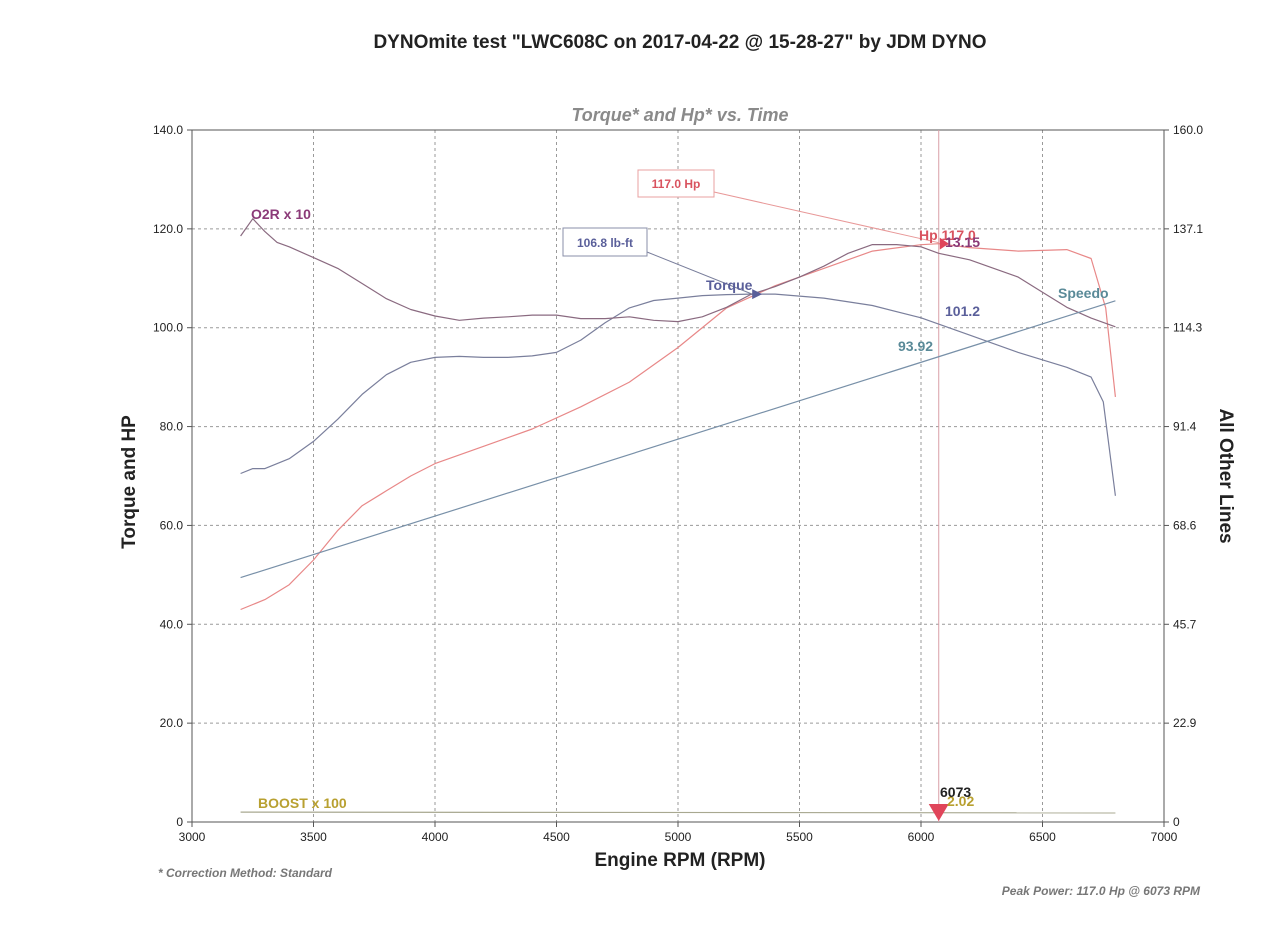 This screenshot has height=930, width=1280. Describe the element at coordinates (960, 801) in the screenshot. I see `boost-value: 2.02` at that location.